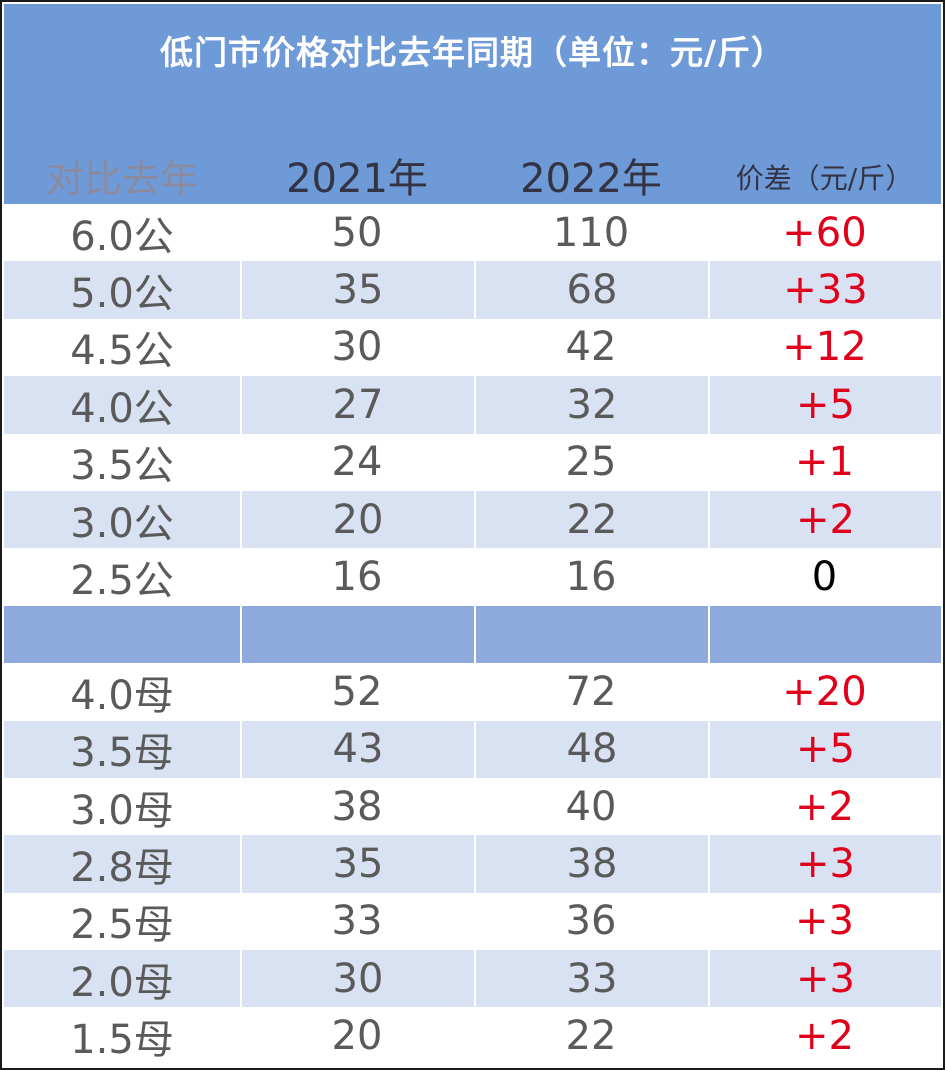 The image size is (945, 1070). Describe the element at coordinates (122, 925) in the screenshot. I see `spec-cell: 2.5母` at that location.